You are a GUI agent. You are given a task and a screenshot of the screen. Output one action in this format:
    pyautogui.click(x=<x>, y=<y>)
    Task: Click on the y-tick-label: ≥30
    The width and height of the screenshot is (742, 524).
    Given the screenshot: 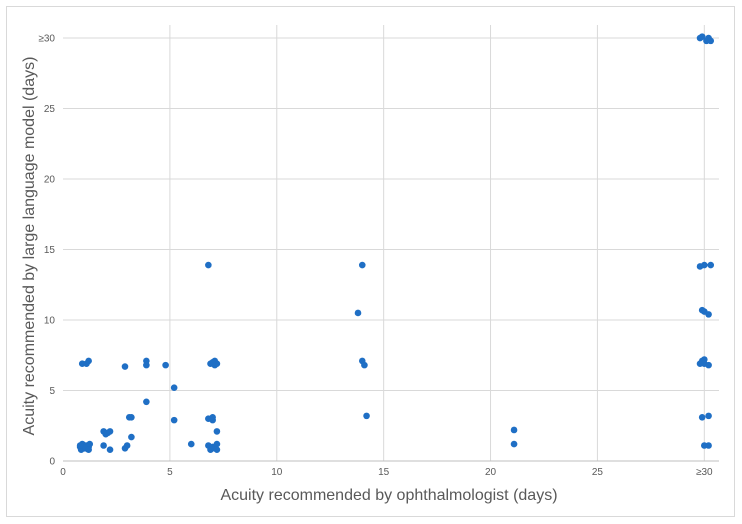 What is the action you would take?
    pyautogui.click(x=46, y=39)
    